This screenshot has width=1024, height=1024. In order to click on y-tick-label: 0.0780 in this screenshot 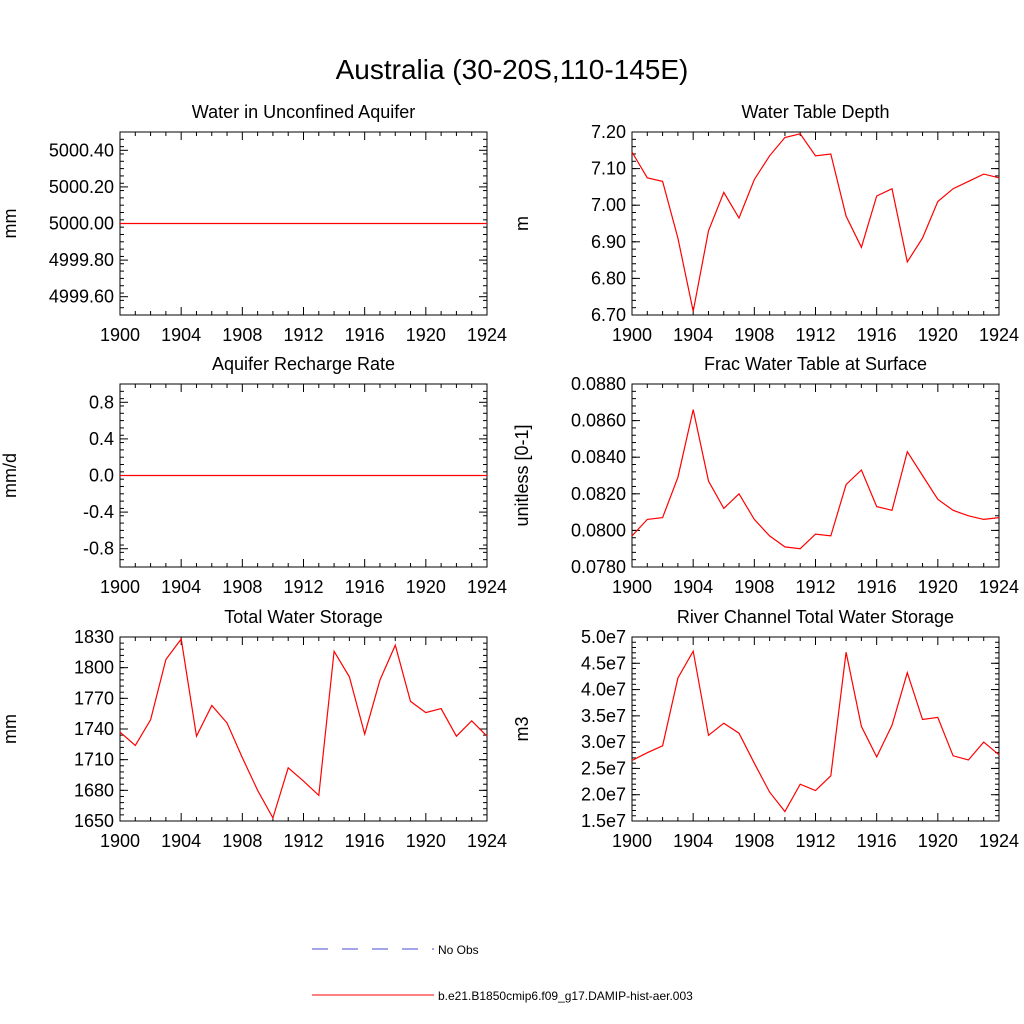, I will do `click(598, 567)`.